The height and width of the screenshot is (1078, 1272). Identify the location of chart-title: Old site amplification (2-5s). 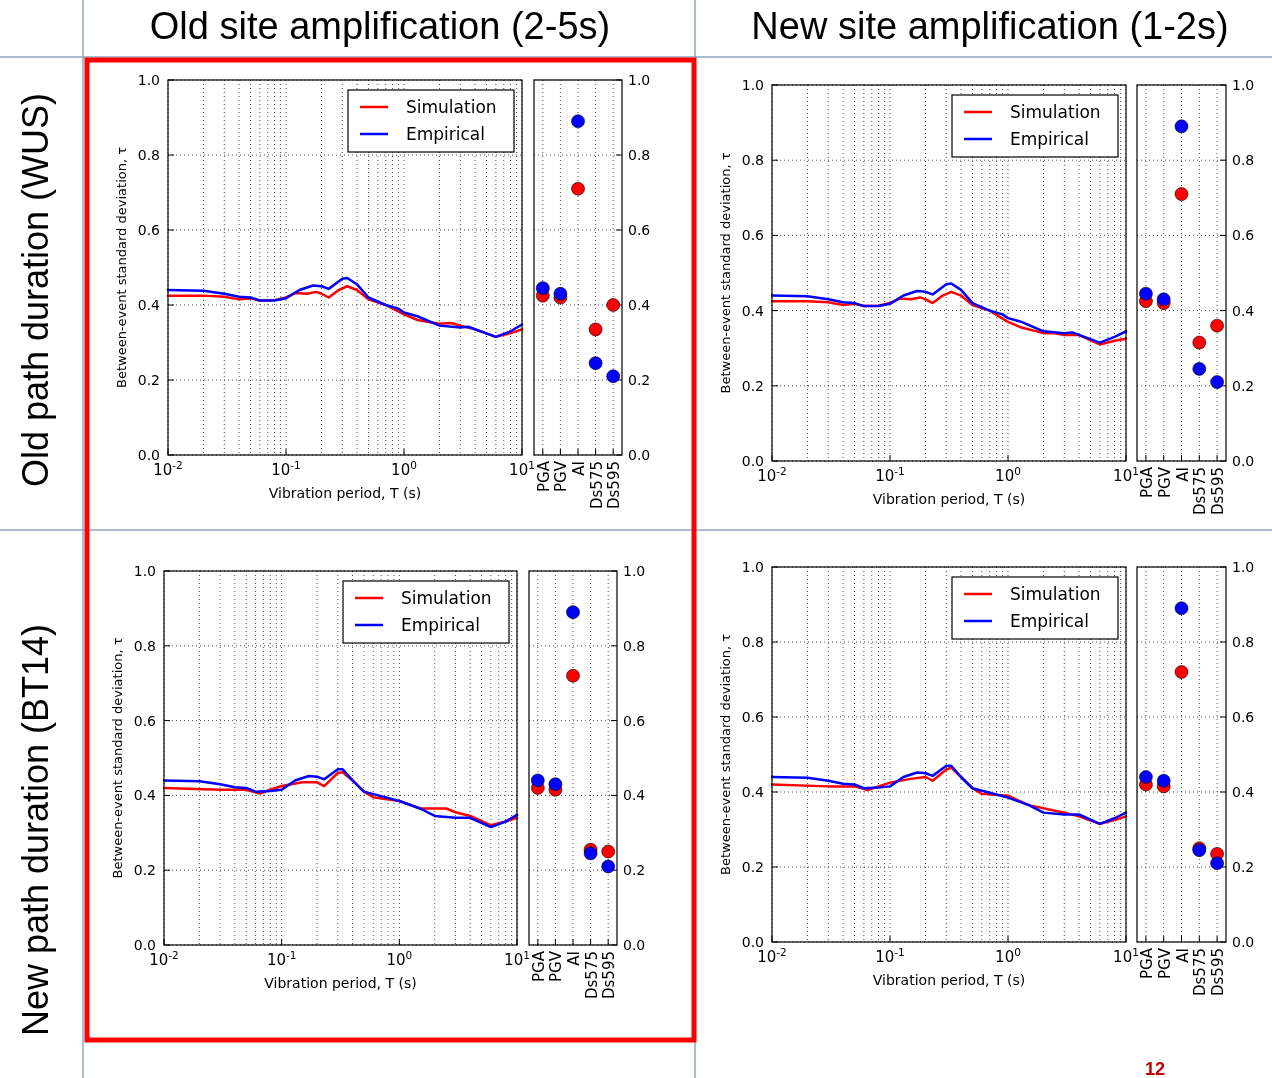
(380, 26).